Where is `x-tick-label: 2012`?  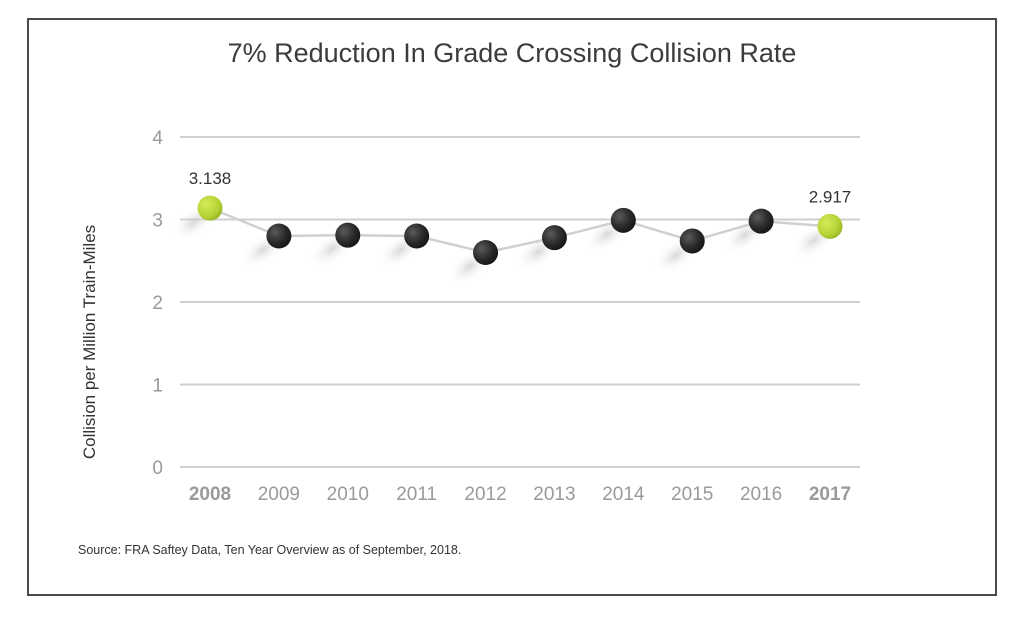
x-tick-label: 2012 is located at coordinates (485, 494).